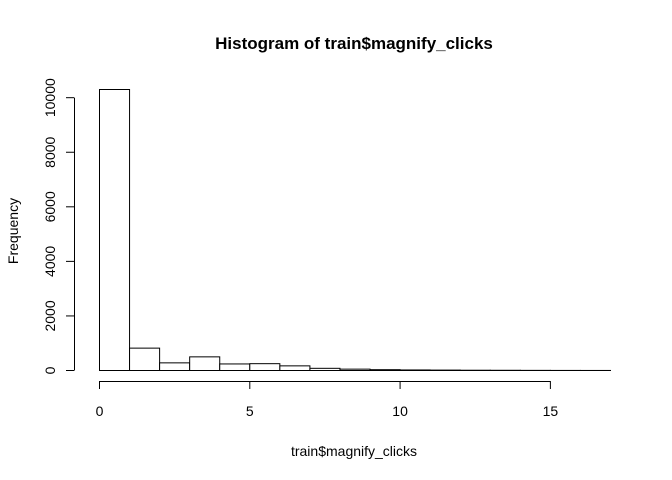 This screenshot has width=672, height=480. Describe the element at coordinates (354, 451) in the screenshot. I see `x-axis-label: train$magnify_clicks` at that location.